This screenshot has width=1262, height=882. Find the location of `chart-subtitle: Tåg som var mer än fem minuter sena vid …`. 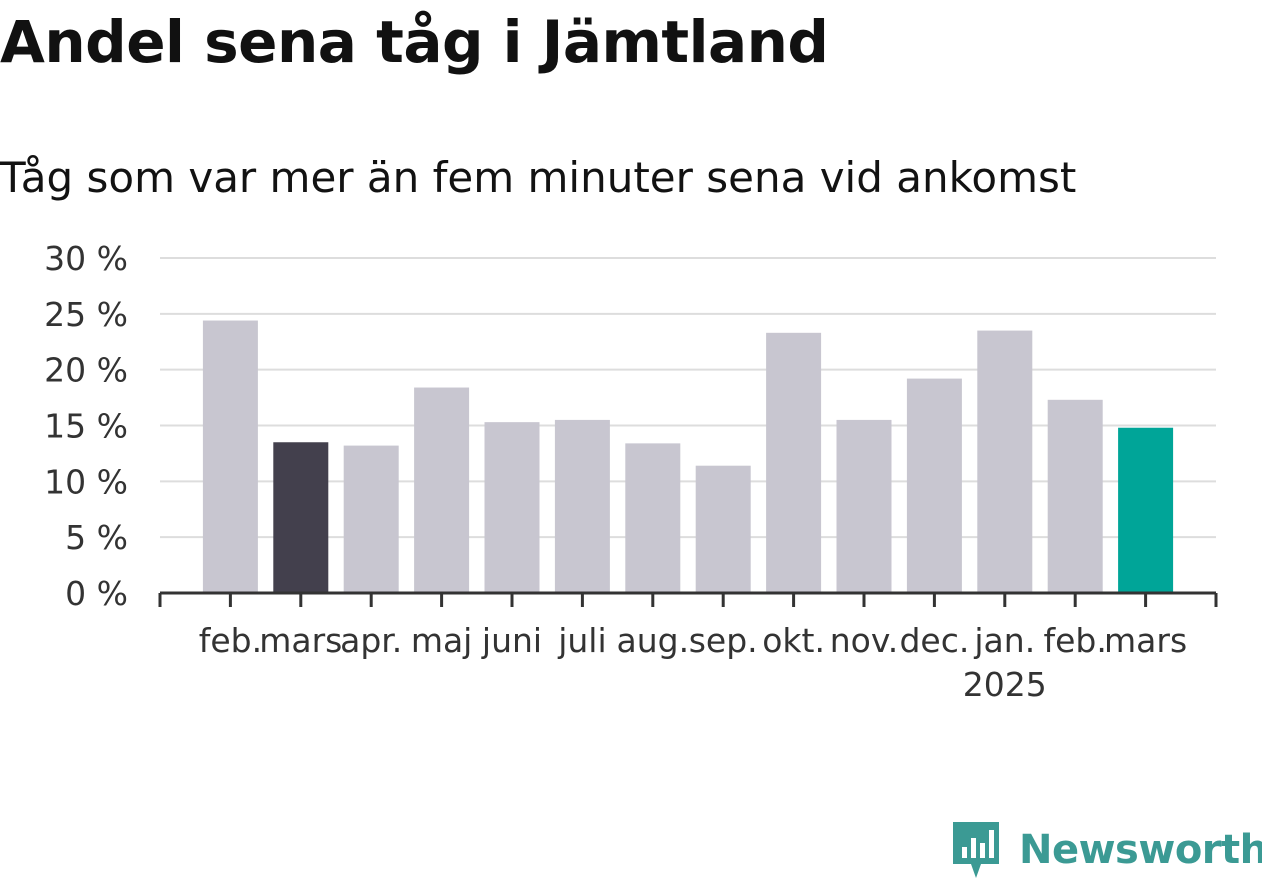

chart-subtitle: Tåg som var mer än fem minuter sena vid … is located at coordinates (538, 177).